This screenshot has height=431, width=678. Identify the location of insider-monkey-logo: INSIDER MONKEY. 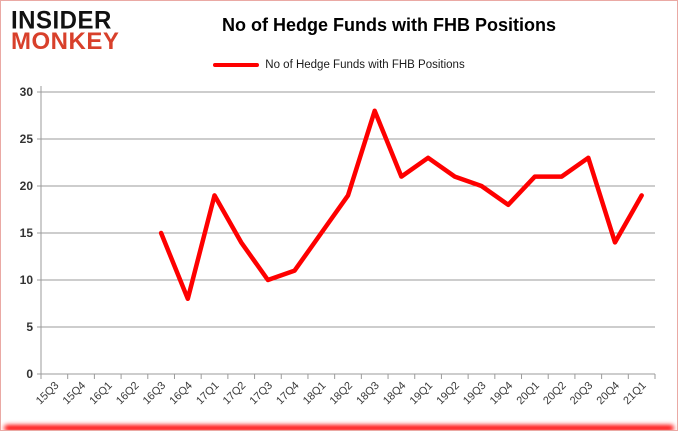
(65, 31).